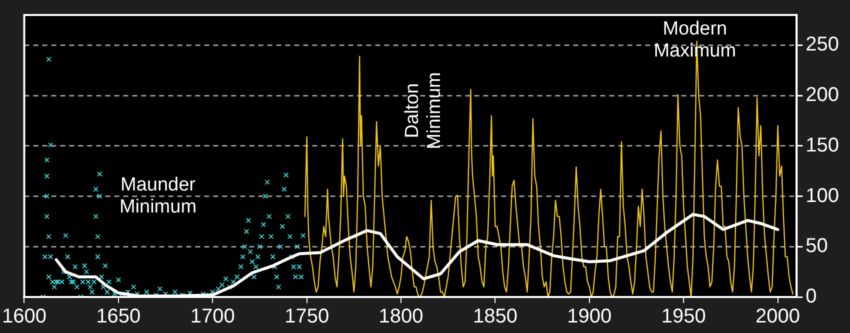 The width and height of the screenshot is (850, 333). What do you see at coordinates (778, 317) in the screenshot?
I see `x-tick-label: 2000` at bounding box center [778, 317].